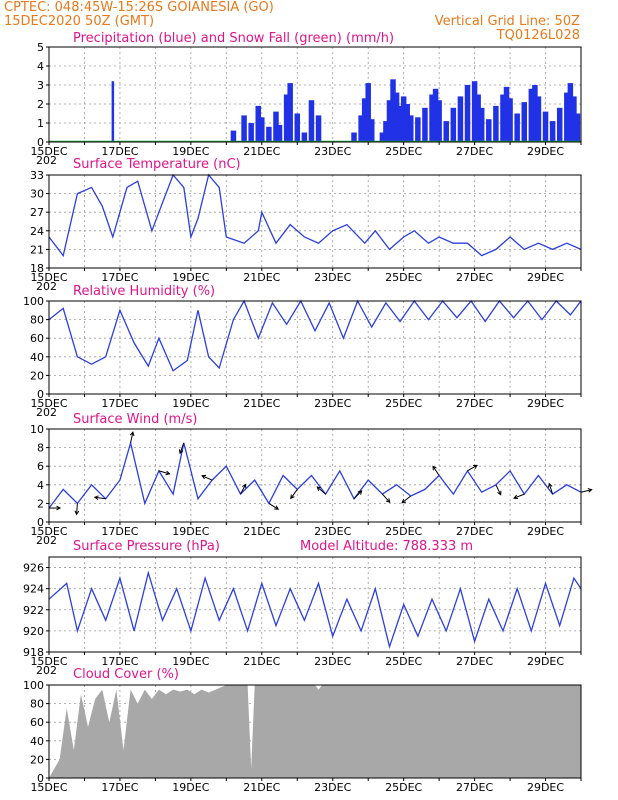 The width and height of the screenshot is (618, 800). What do you see at coordinates (315, 610) in the screenshot?
I see `pres-line` at bounding box center [315, 610].